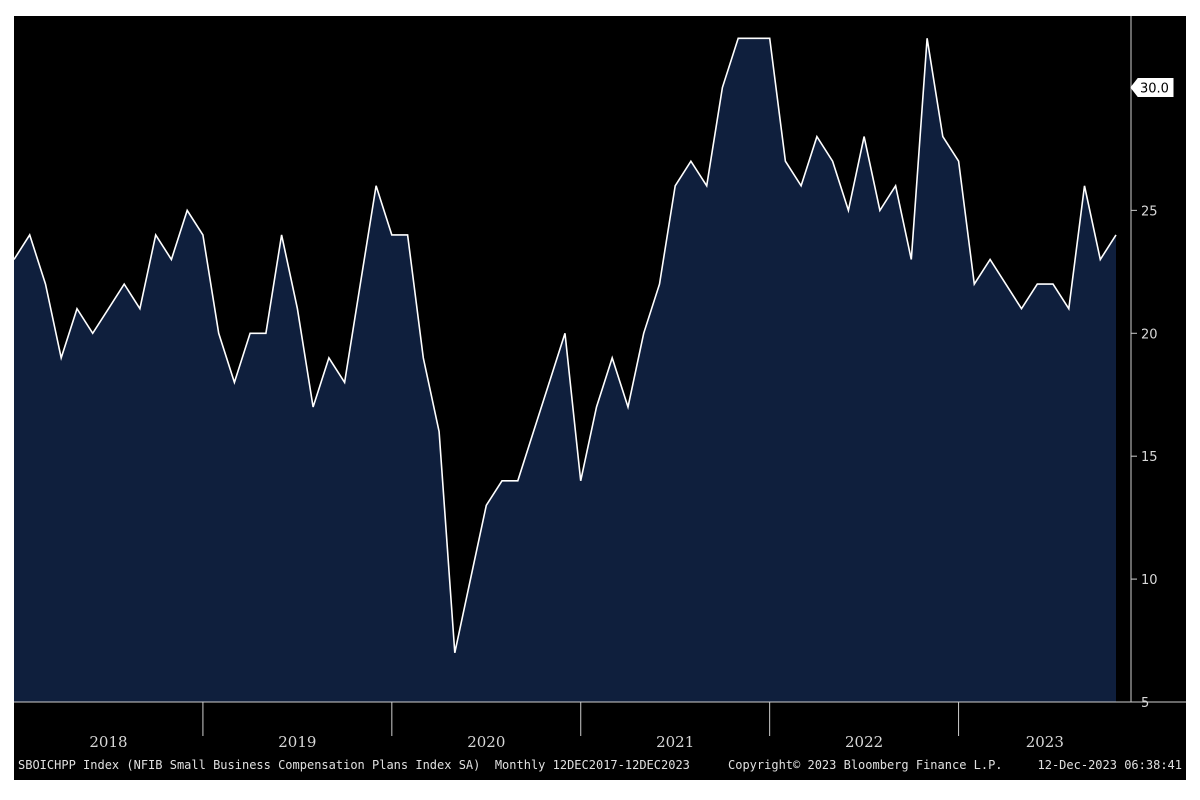  Describe the element at coordinates (1149, 334) in the screenshot. I see `y-tick-label: 20` at that location.